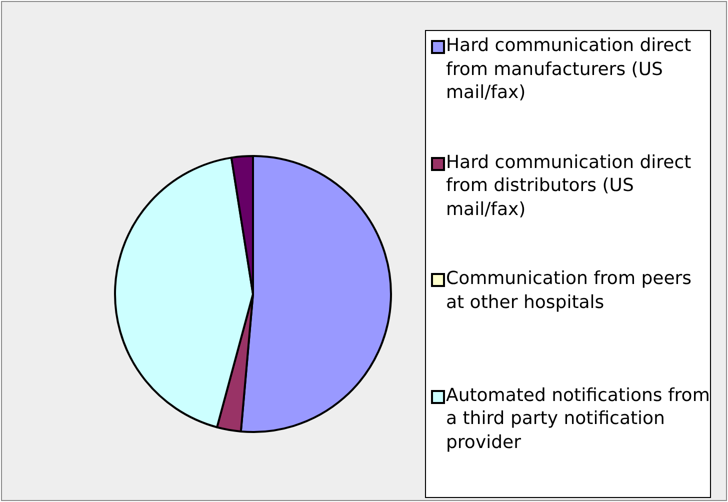 This screenshot has height=502, width=728. I want to click on legend-label: Communication from peers at other hospitals, so click(569, 290).